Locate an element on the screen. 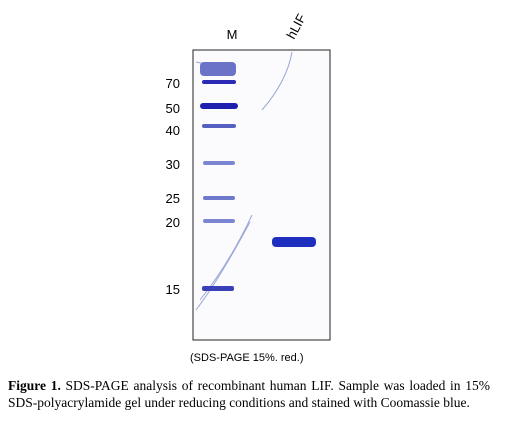  marker-label: 30 is located at coordinates (173, 164).